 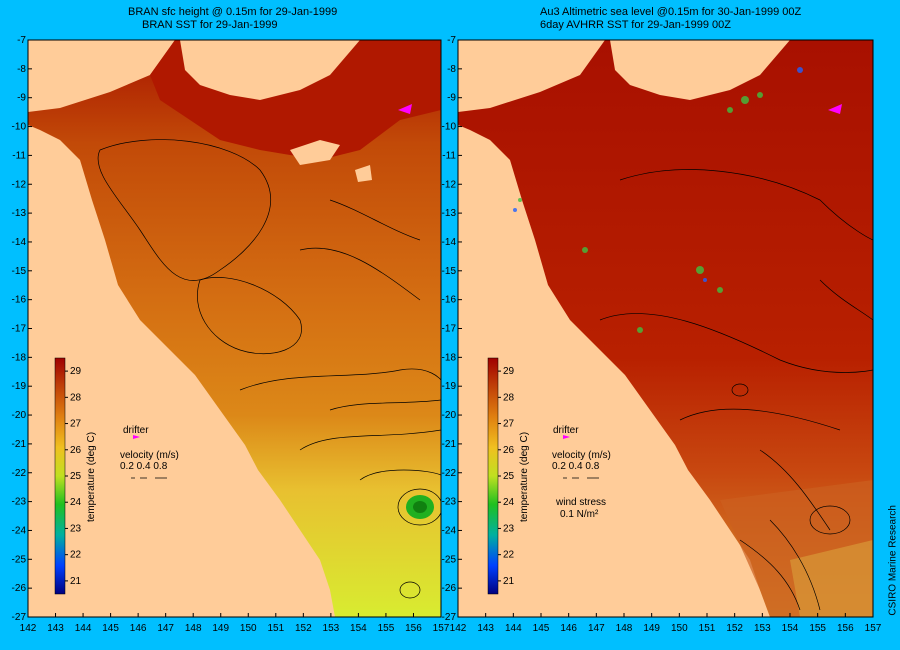 I want to click on left-colorbar: 29 28 27 26 25 24 23 22 21 temperature (deg C), so click(x=75, y=476).